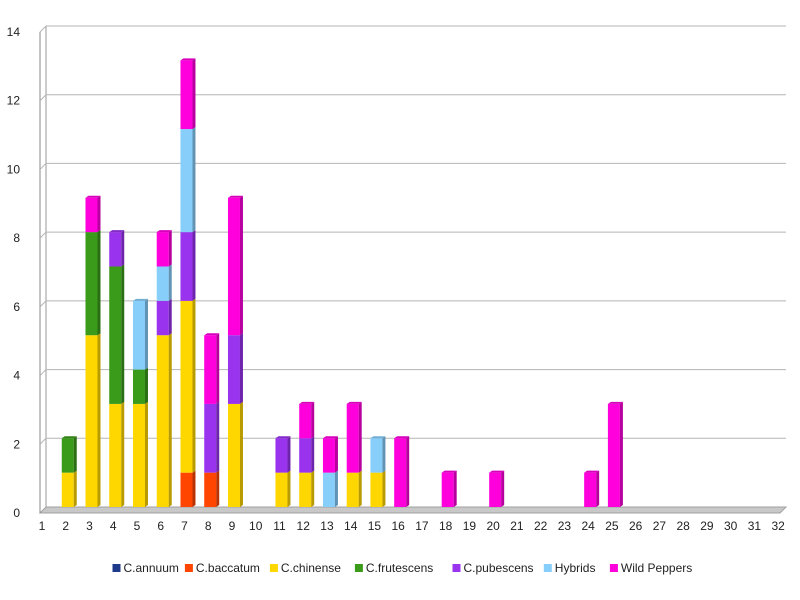 The height and width of the screenshot is (600, 800). Describe the element at coordinates (612, 526) in the screenshot. I see `x-tick-label: 25` at that location.